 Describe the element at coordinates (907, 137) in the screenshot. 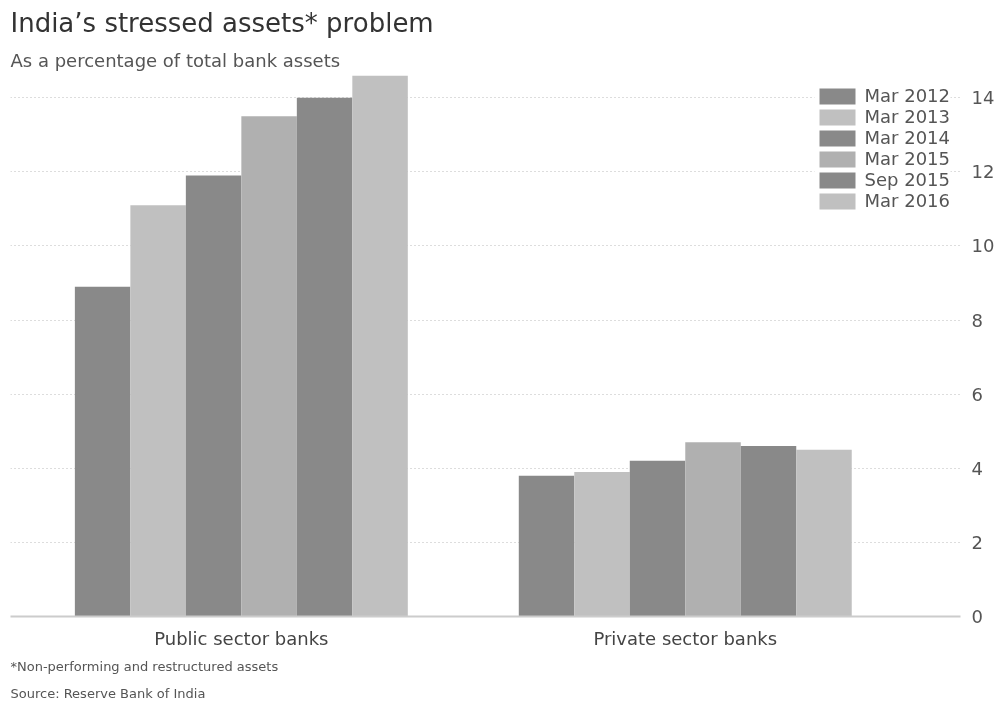

I see `legend-label: Mar 2014` at that location.